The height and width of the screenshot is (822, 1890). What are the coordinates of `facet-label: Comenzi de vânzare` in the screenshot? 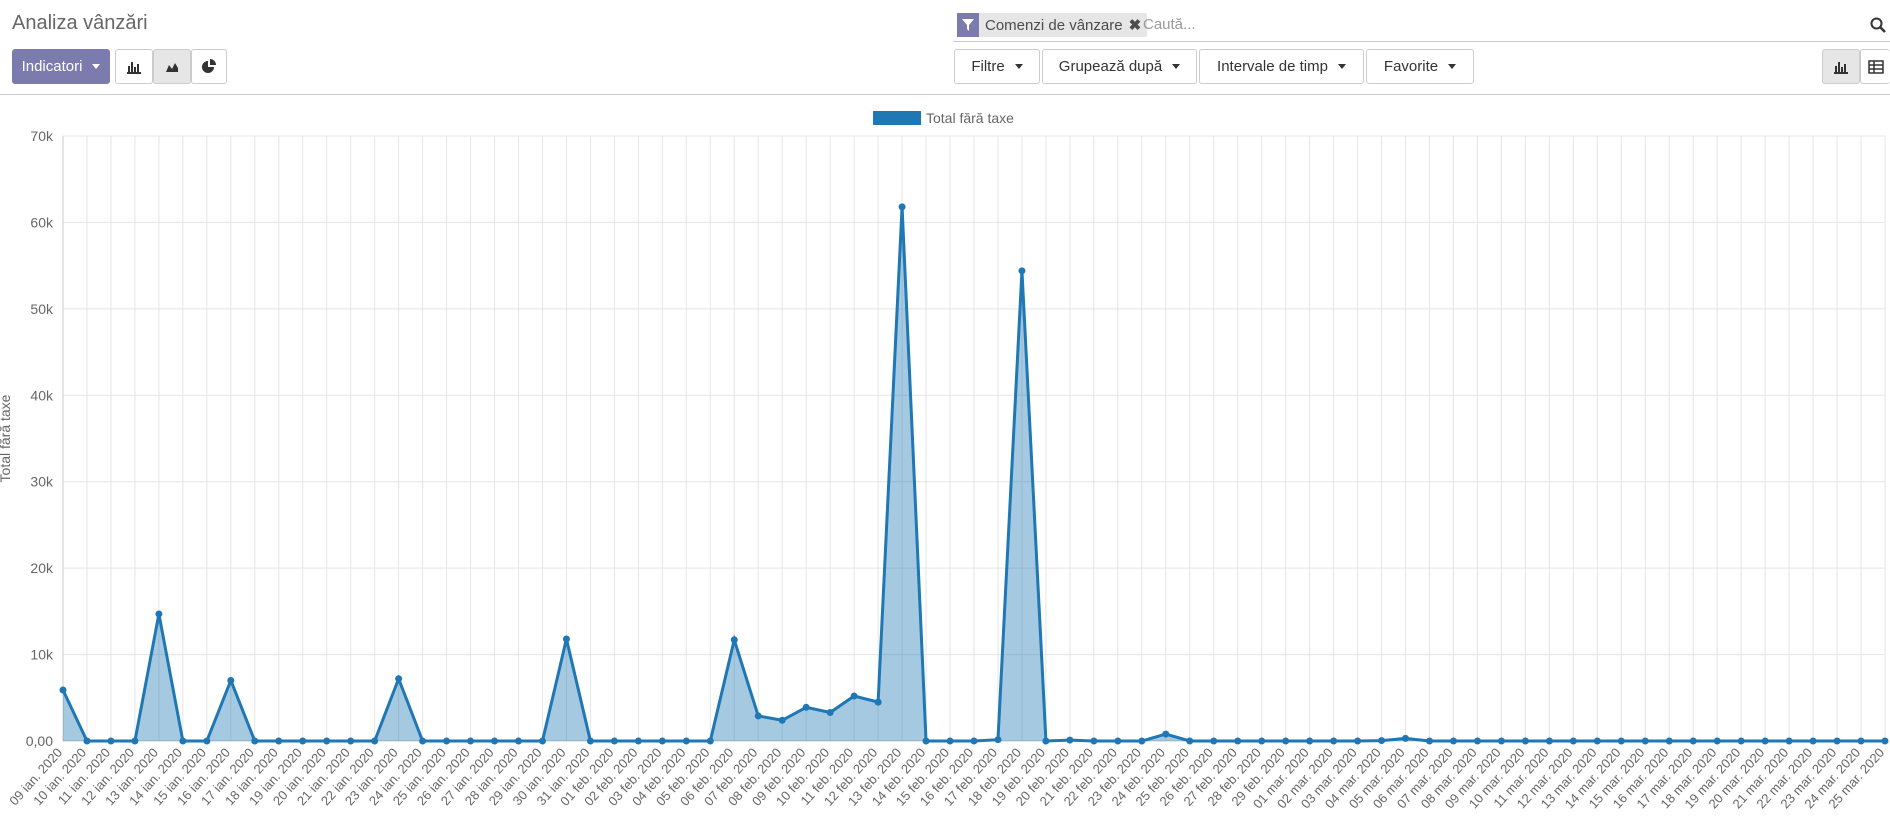 It's located at (1054, 25).